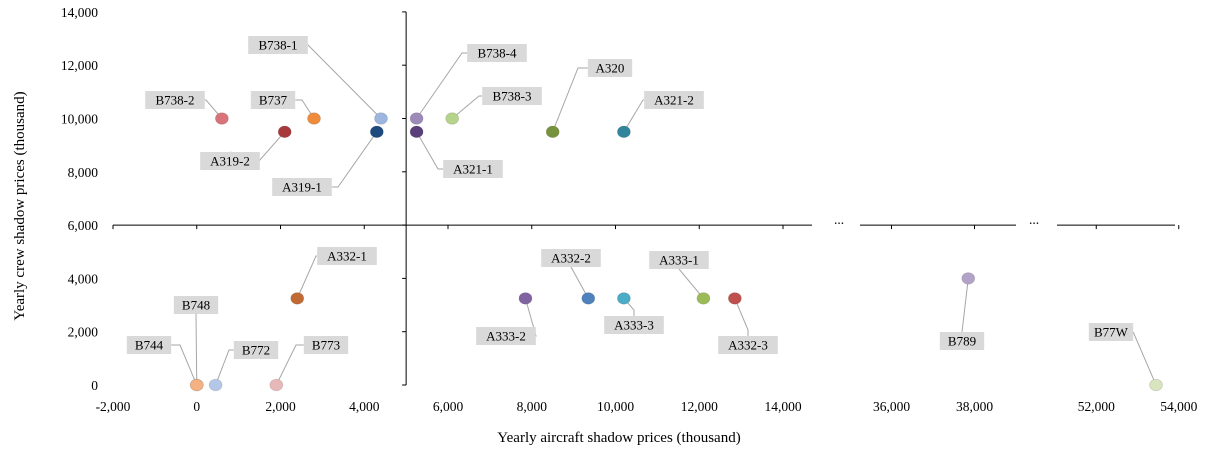 Image resolution: width=1207 pixels, height=451 pixels. Describe the element at coordinates (891, 406) in the screenshot. I see `x-tick-label: 36,000` at that location.